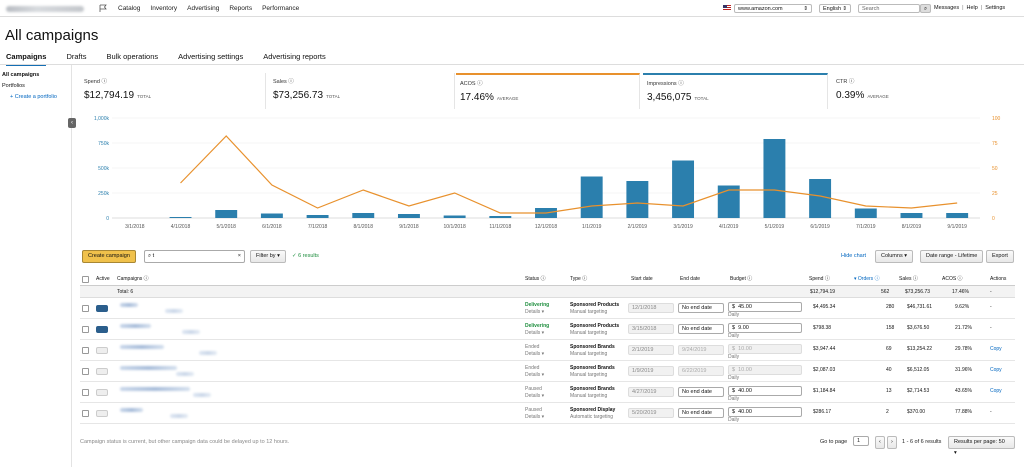  I want to click on nav-reports: Reports, so click(241, 8).